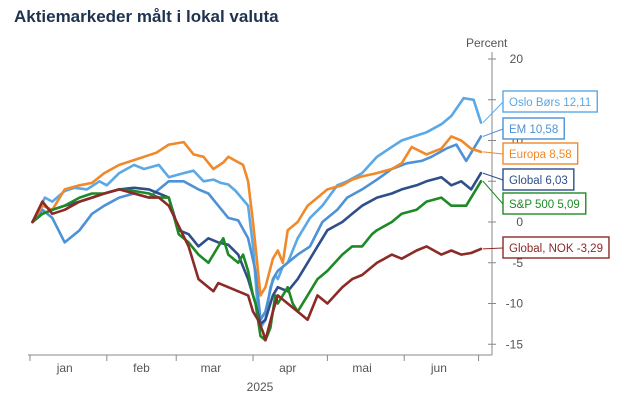 The width and height of the screenshot is (631, 403). I want to click on y-tick-label: 0, so click(519, 222).